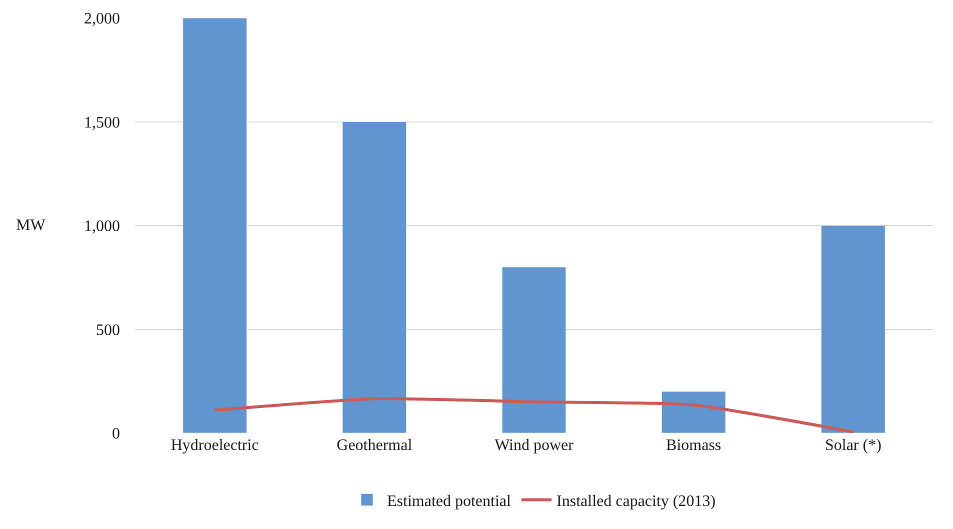 The image size is (953, 529). I want to click on legend-label: Installed capacity (2013), so click(636, 501).